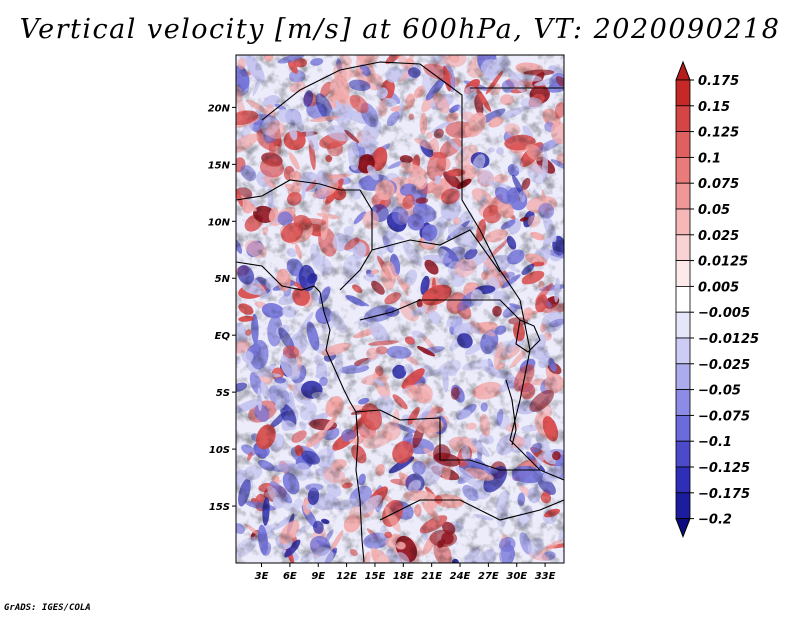 The width and height of the screenshot is (800, 618). Describe the element at coordinates (223, 279) in the screenshot. I see `lat-label: 5N` at that location.